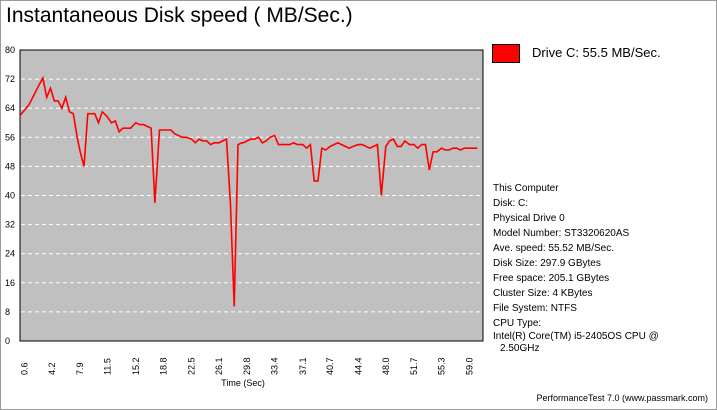 The width and height of the screenshot is (717, 410). I want to click on info-free-space: Free space: 205.1 GBytes, so click(551, 278).